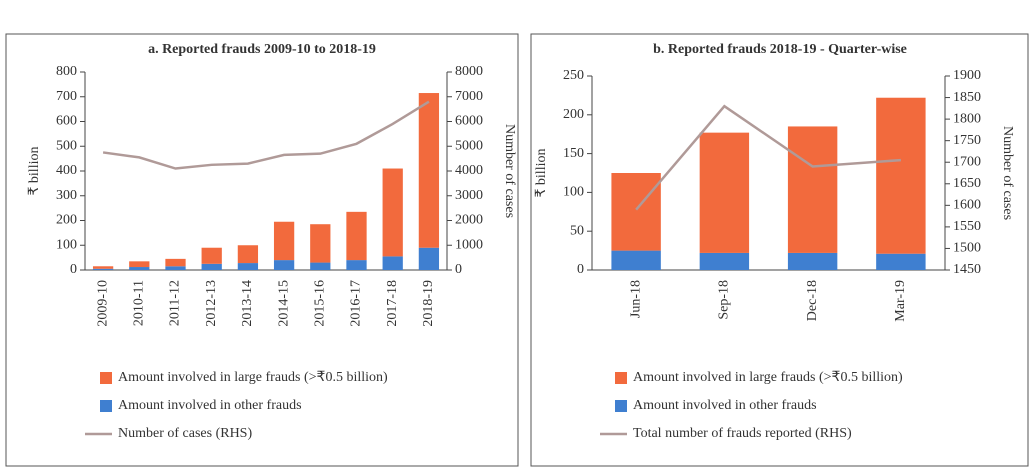 The height and width of the screenshot is (472, 1033). What do you see at coordinates (724, 300) in the screenshot?
I see `x-tick-label: Sep-18` at bounding box center [724, 300].